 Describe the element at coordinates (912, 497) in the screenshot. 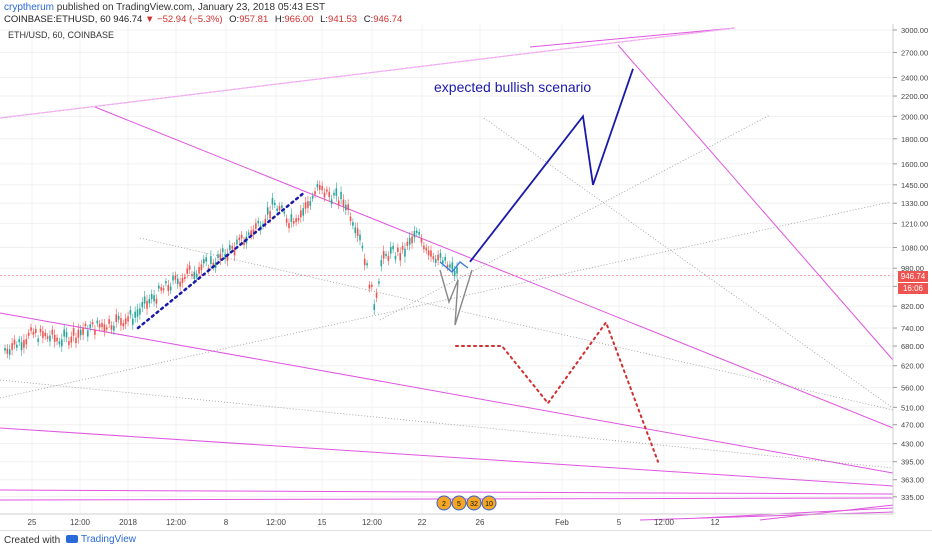

I see `y-tick-label: 335.00` at that location.